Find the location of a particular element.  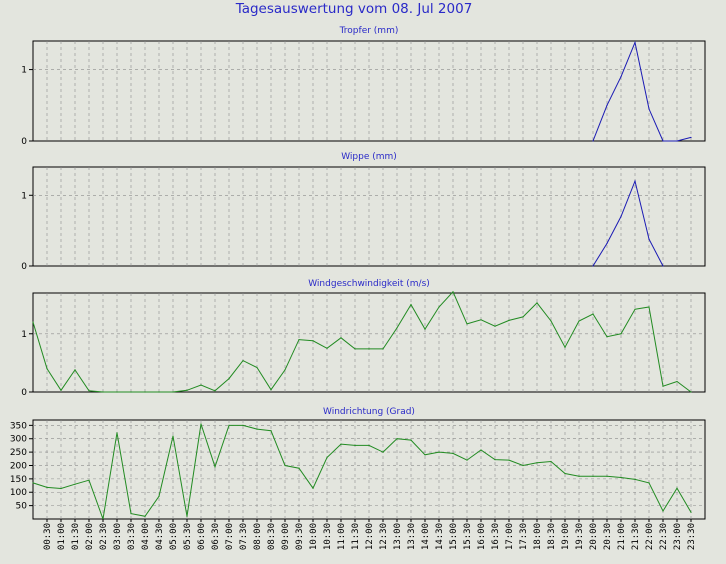

x-tick-label: 07:30 is located at coordinates (244, 536).